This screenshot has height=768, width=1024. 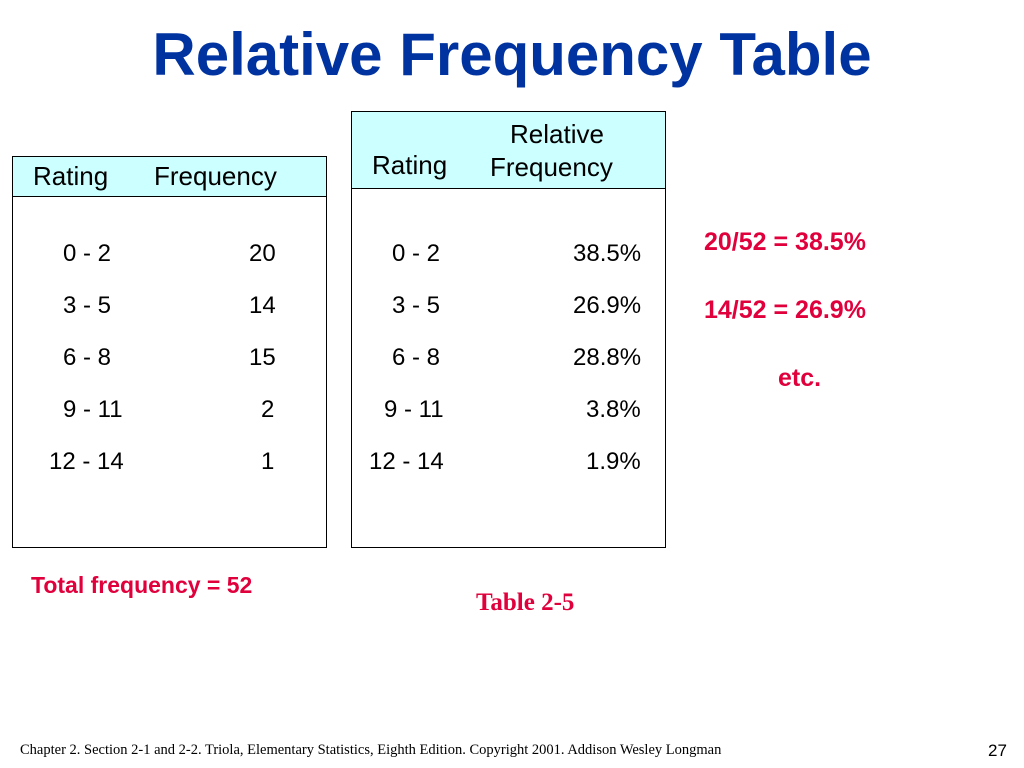 What do you see at coordinates (512, 54) in the screenshot?
I see `slide-title: Relative Frequency Table` at bounding box center [512, 54].